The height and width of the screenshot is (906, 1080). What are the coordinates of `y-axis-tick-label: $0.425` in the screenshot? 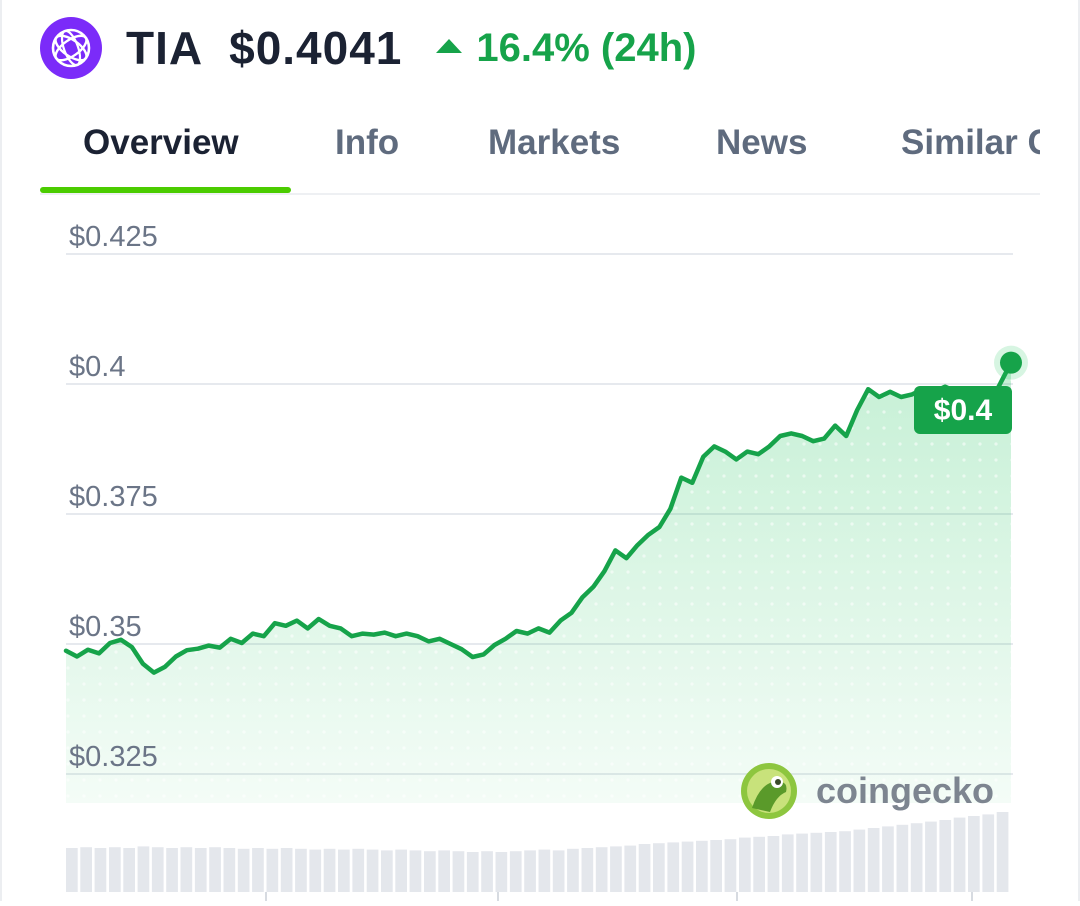 It's located at (113, 237).